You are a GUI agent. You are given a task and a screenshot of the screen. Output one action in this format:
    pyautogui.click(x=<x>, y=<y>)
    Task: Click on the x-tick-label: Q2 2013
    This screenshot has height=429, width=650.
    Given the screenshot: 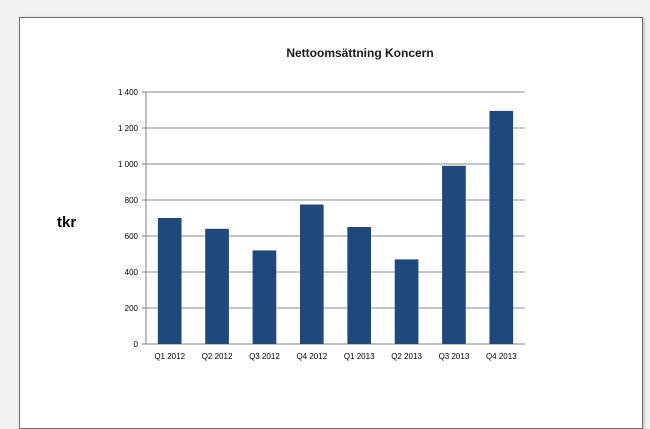 What is the action you would take?
    pyautogui.click(x=406, y=356)
    